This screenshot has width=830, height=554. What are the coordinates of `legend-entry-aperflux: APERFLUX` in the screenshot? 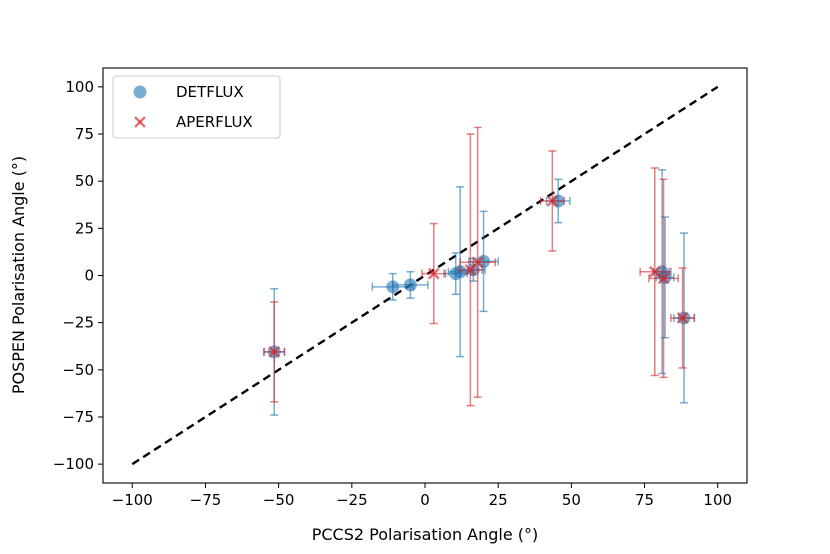 It's located at (193, 122).